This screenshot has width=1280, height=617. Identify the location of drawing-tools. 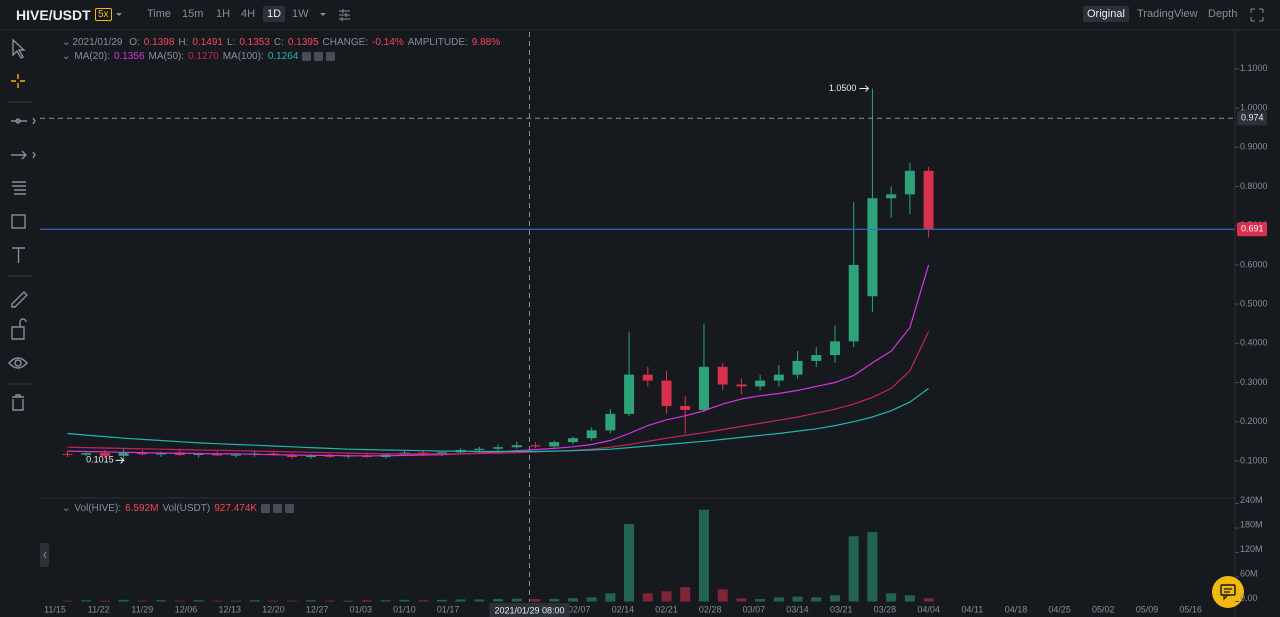
(22, 224).